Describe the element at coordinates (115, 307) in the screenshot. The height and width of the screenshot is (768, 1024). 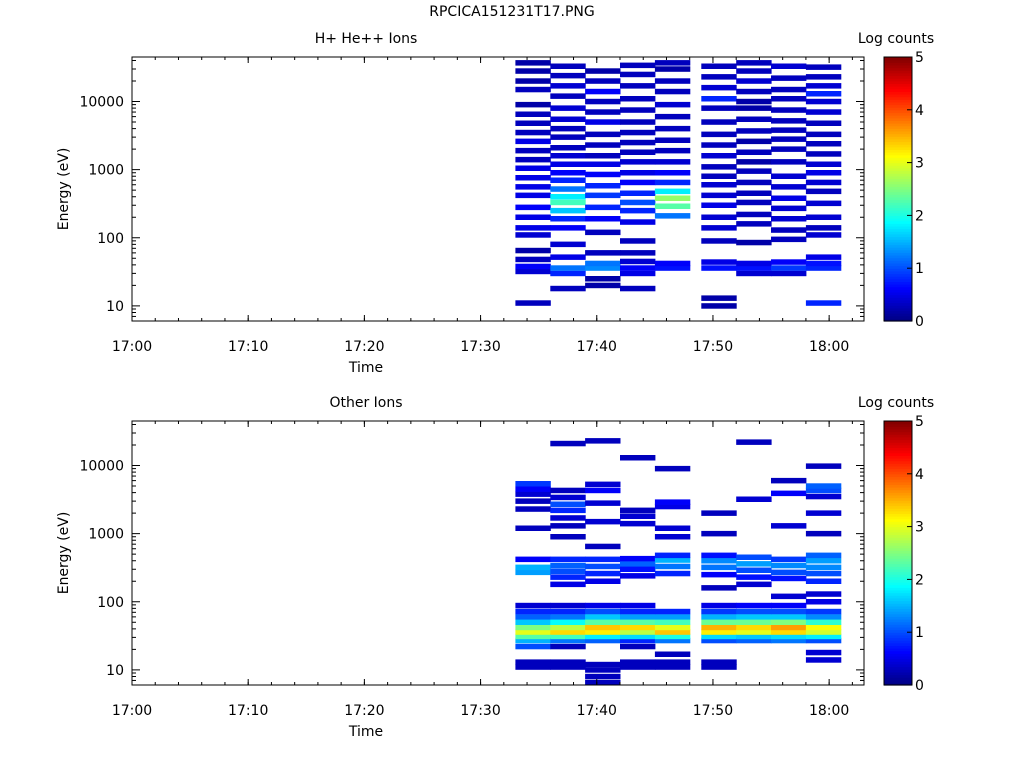
I see `y-tick-label: 10` at that location.